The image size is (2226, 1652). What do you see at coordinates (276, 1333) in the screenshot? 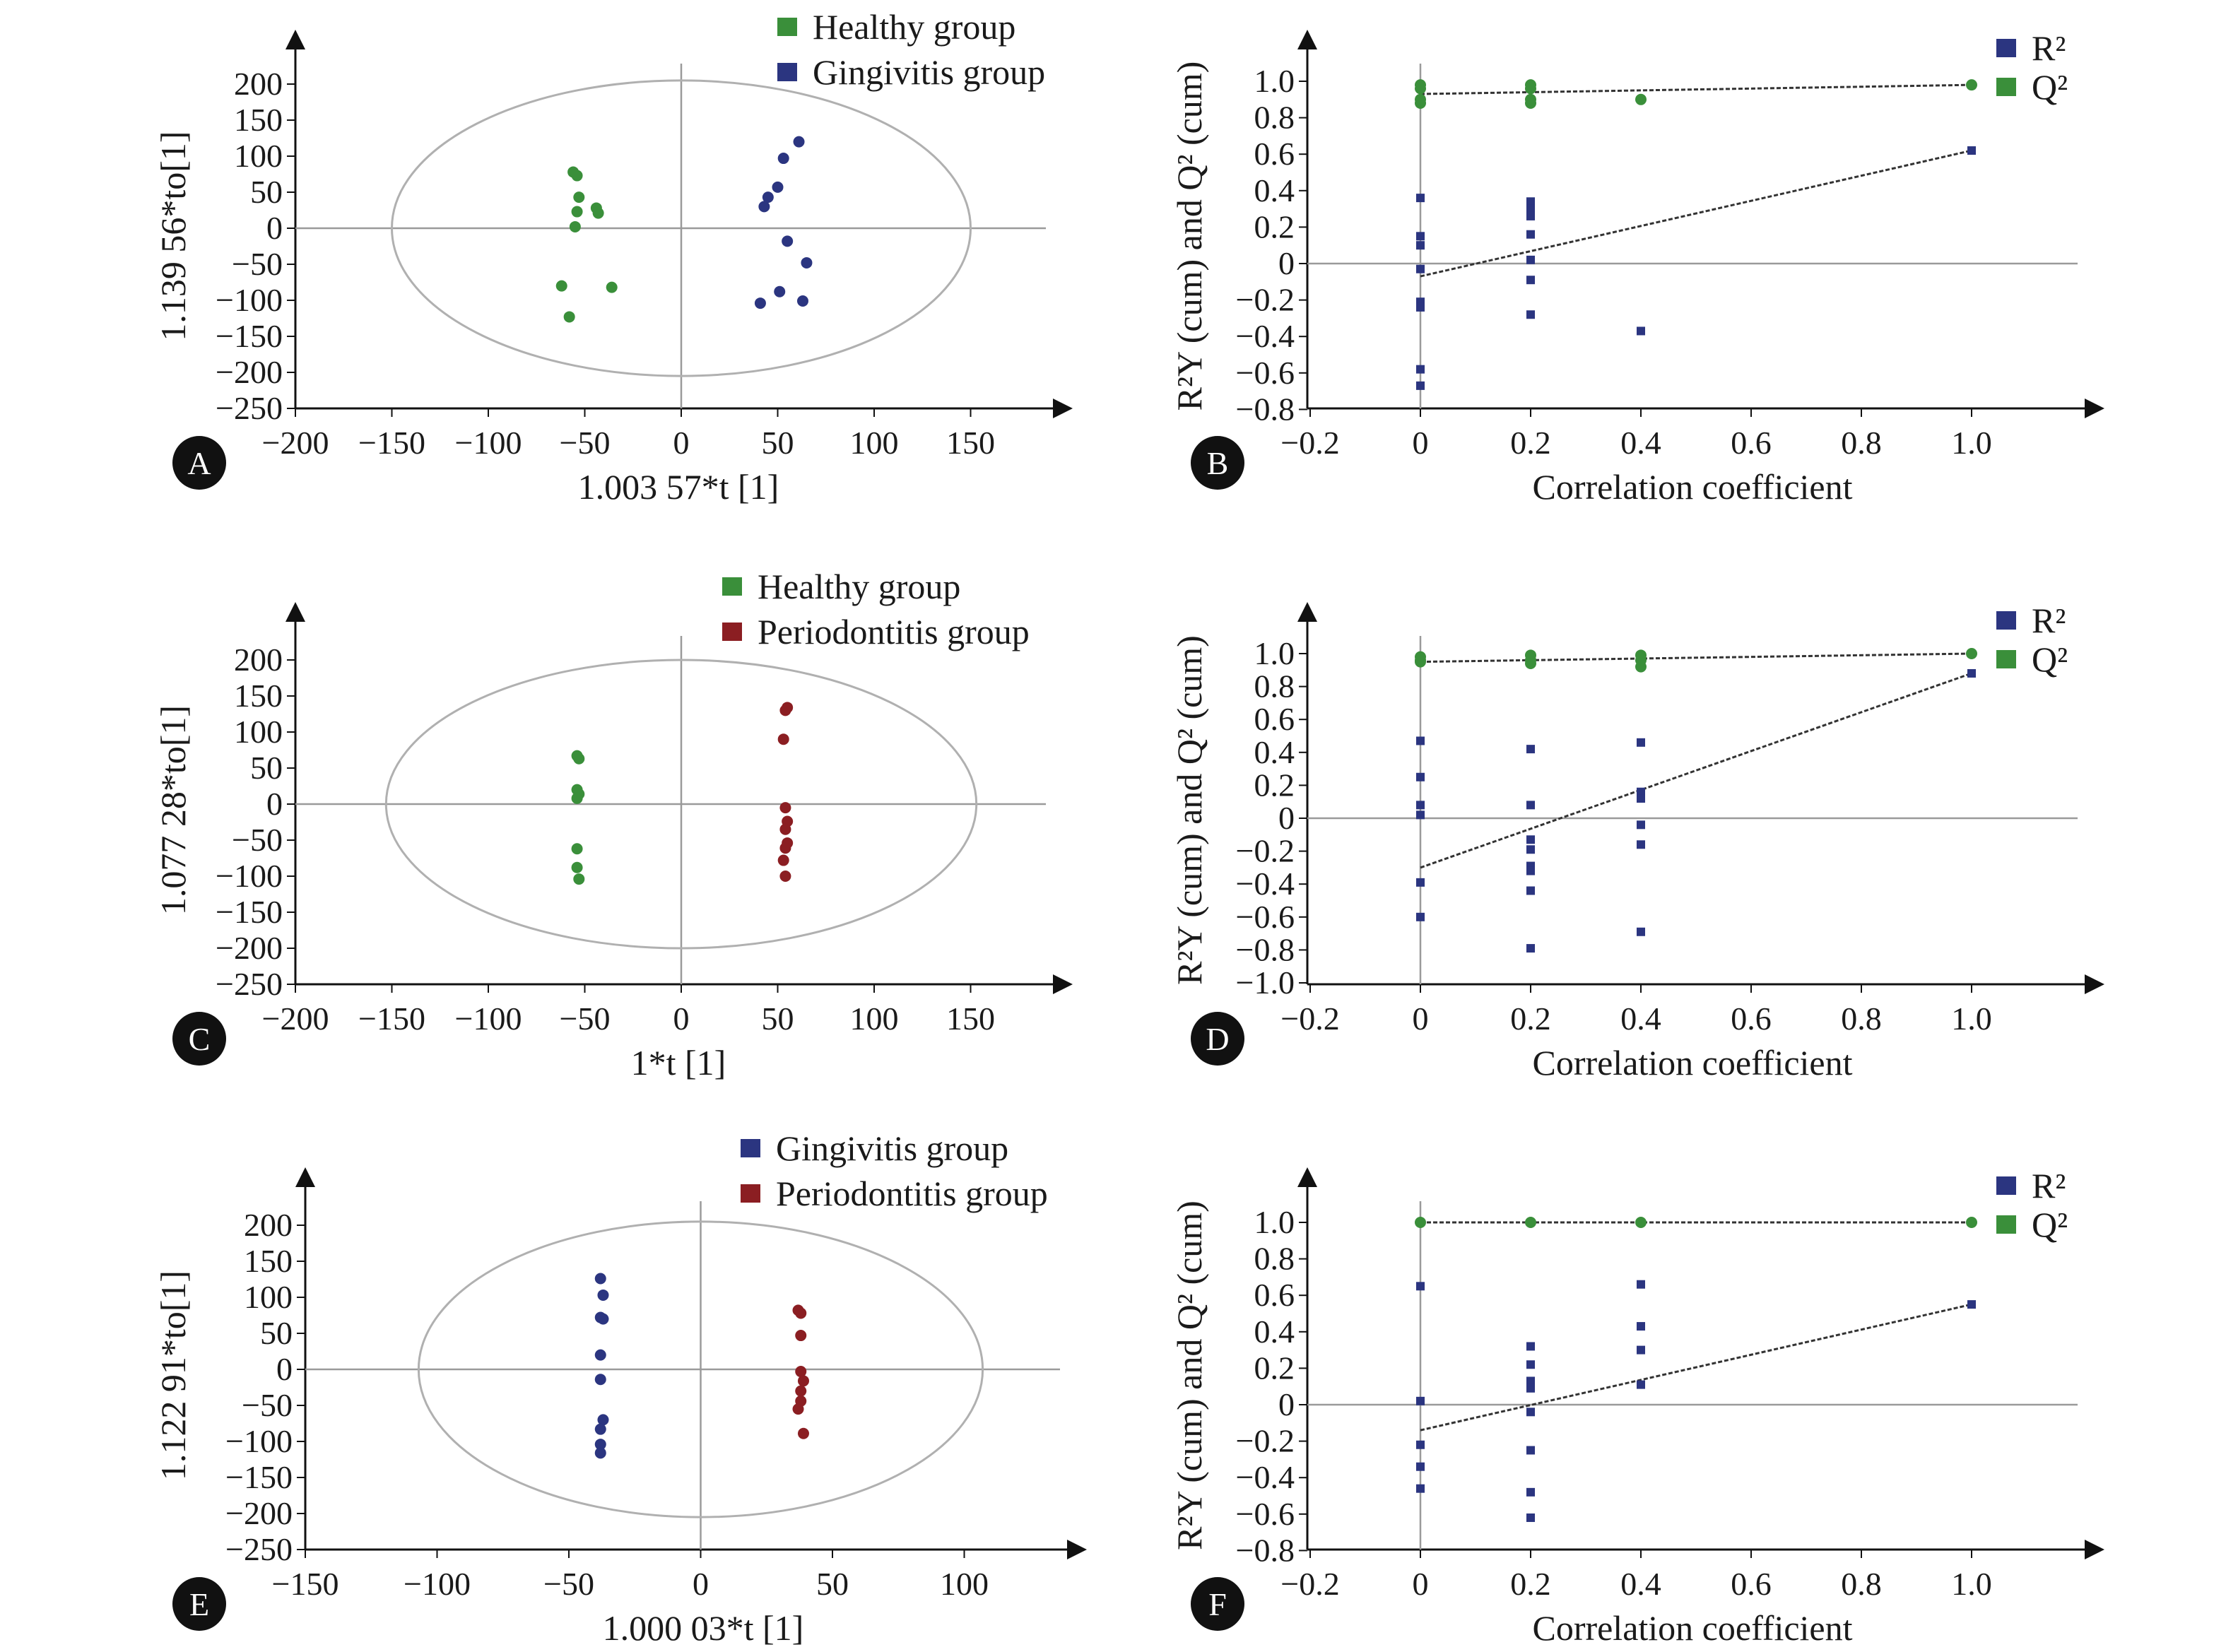
I see `y-tick-label: 50` at bounding box center [276, 1333].